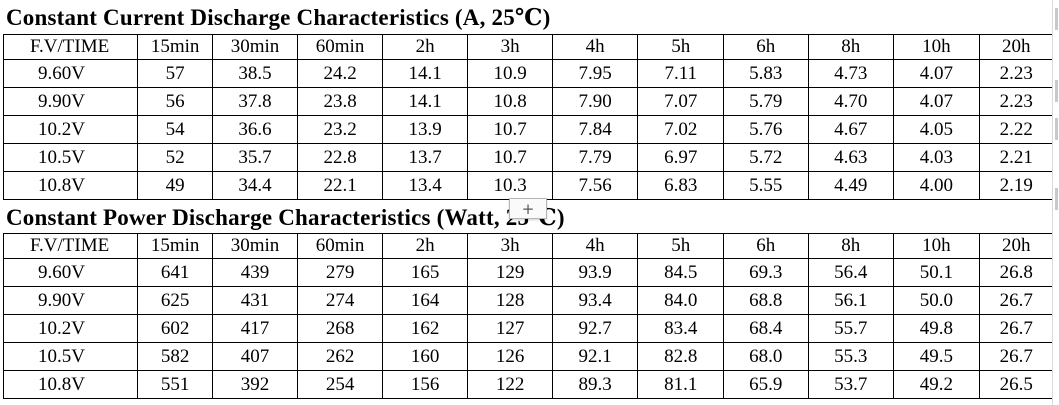  What do you see at coordinates (1016, 157) in the screenshot?
I see `value-cell: 2.21` at bounding box center [1016, 157].